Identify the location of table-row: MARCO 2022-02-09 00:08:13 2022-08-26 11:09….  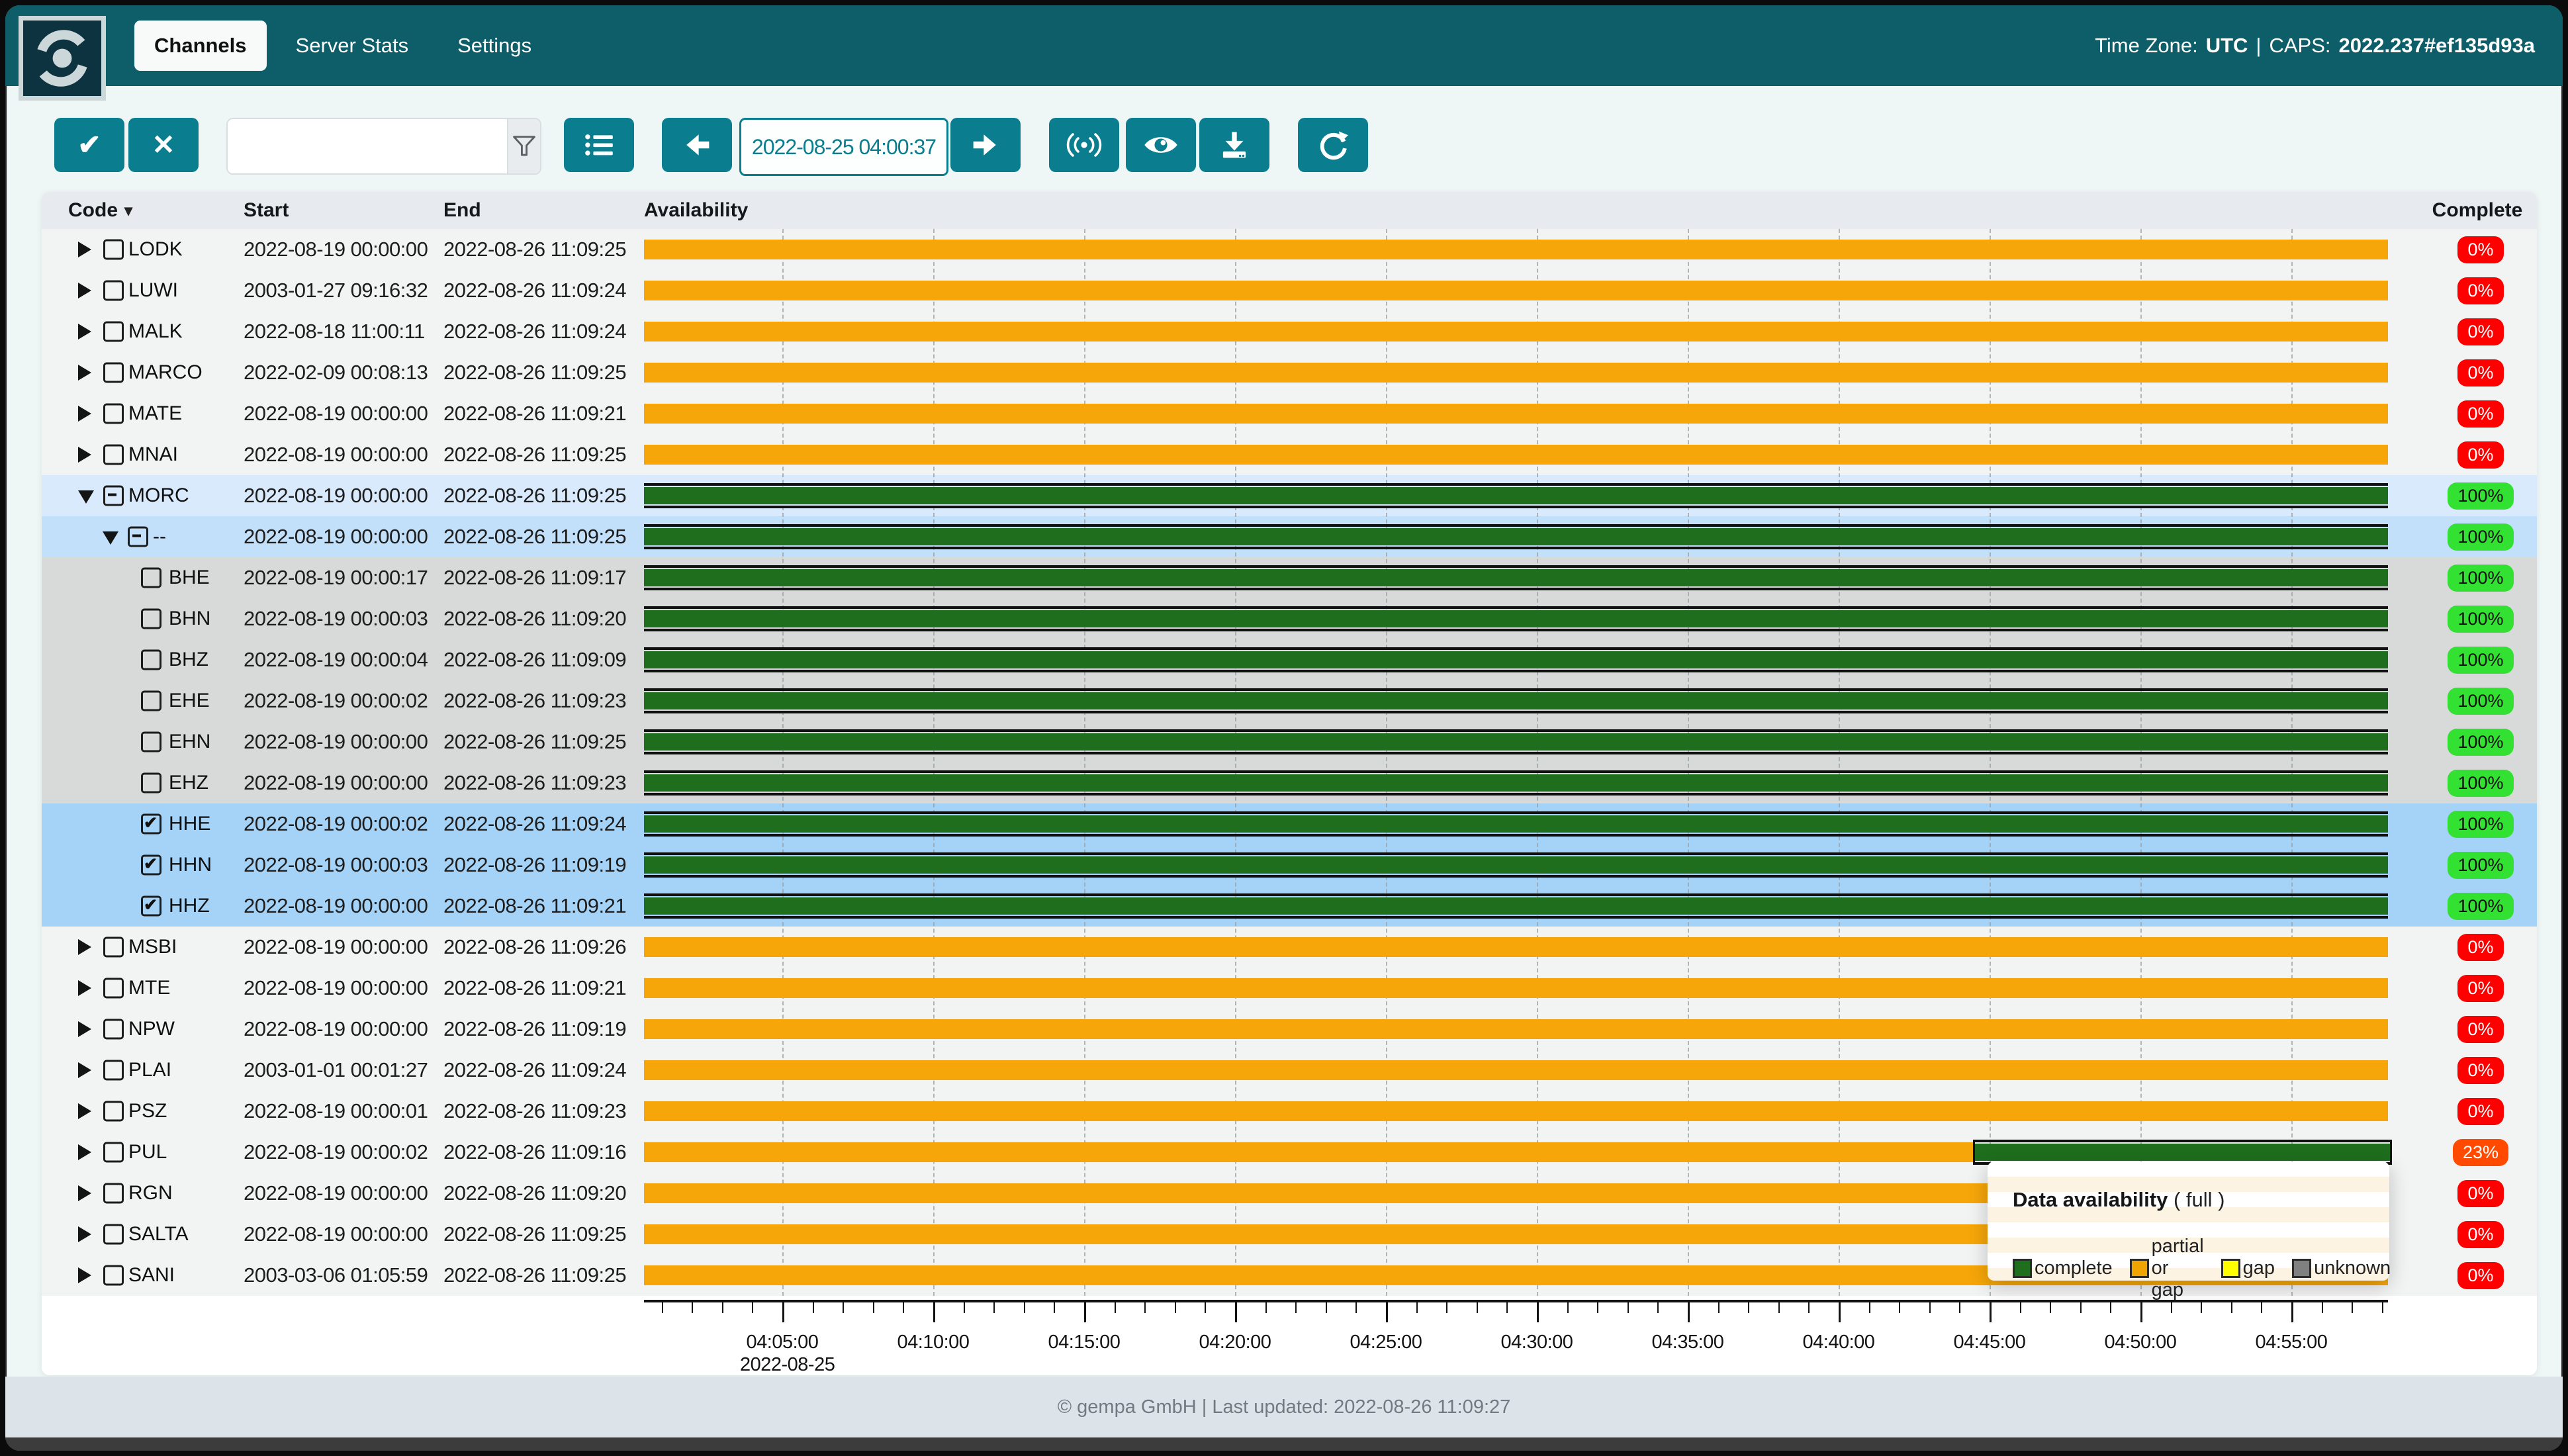
(1289, 372).